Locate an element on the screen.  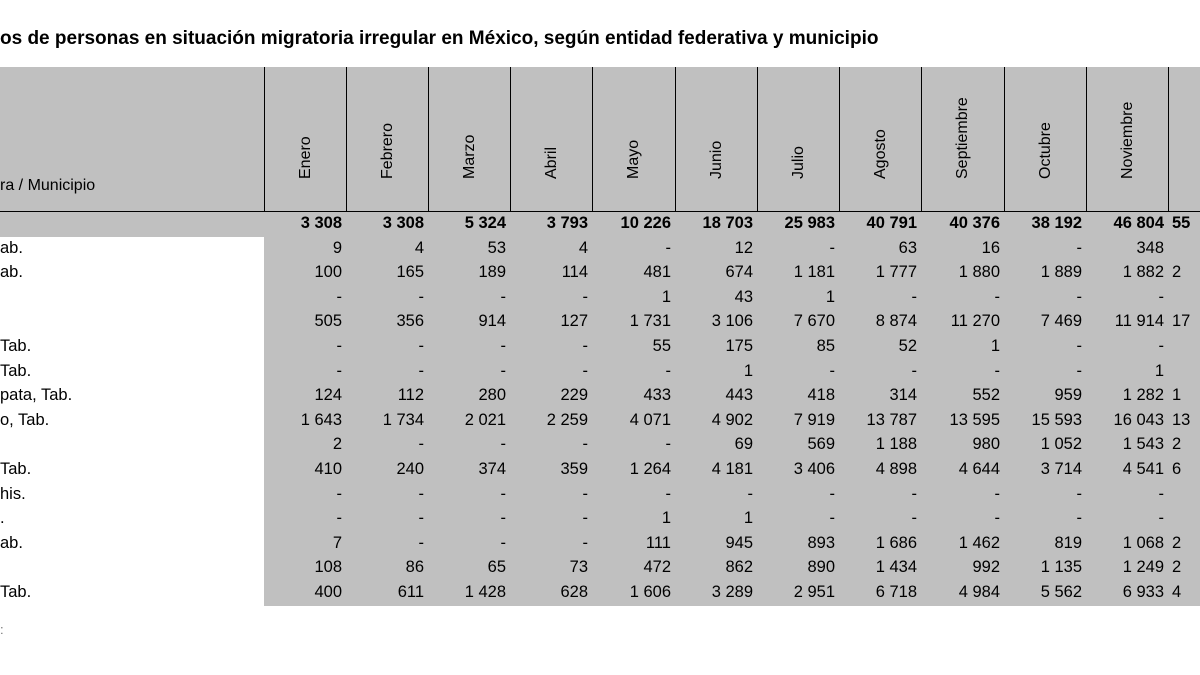
table-cell: 4 984 is located at coordinates (979, 592).